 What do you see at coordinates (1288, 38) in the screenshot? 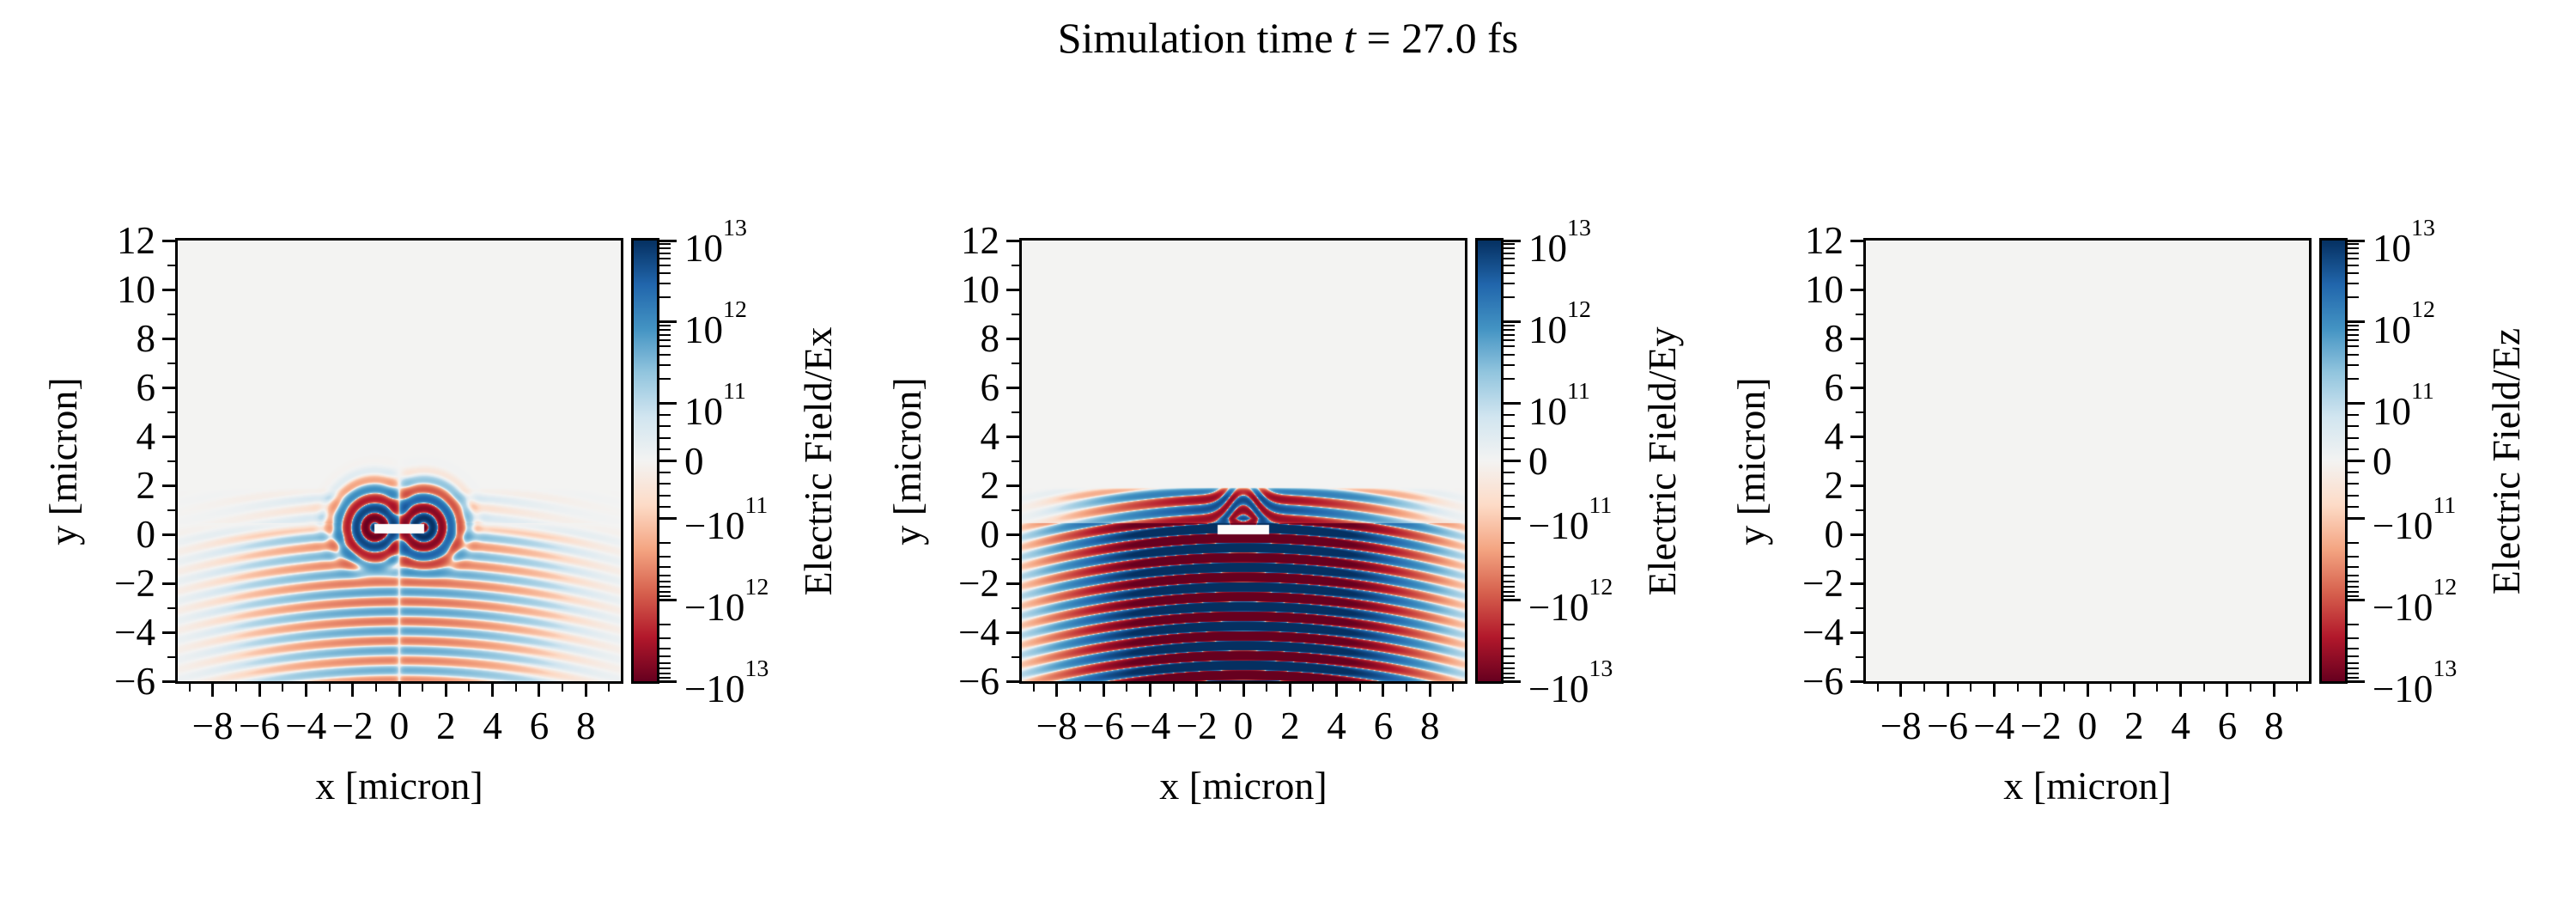
I see `figure-title: Simulation time t = 27.0 fs` at bounding box center [1288, 38].